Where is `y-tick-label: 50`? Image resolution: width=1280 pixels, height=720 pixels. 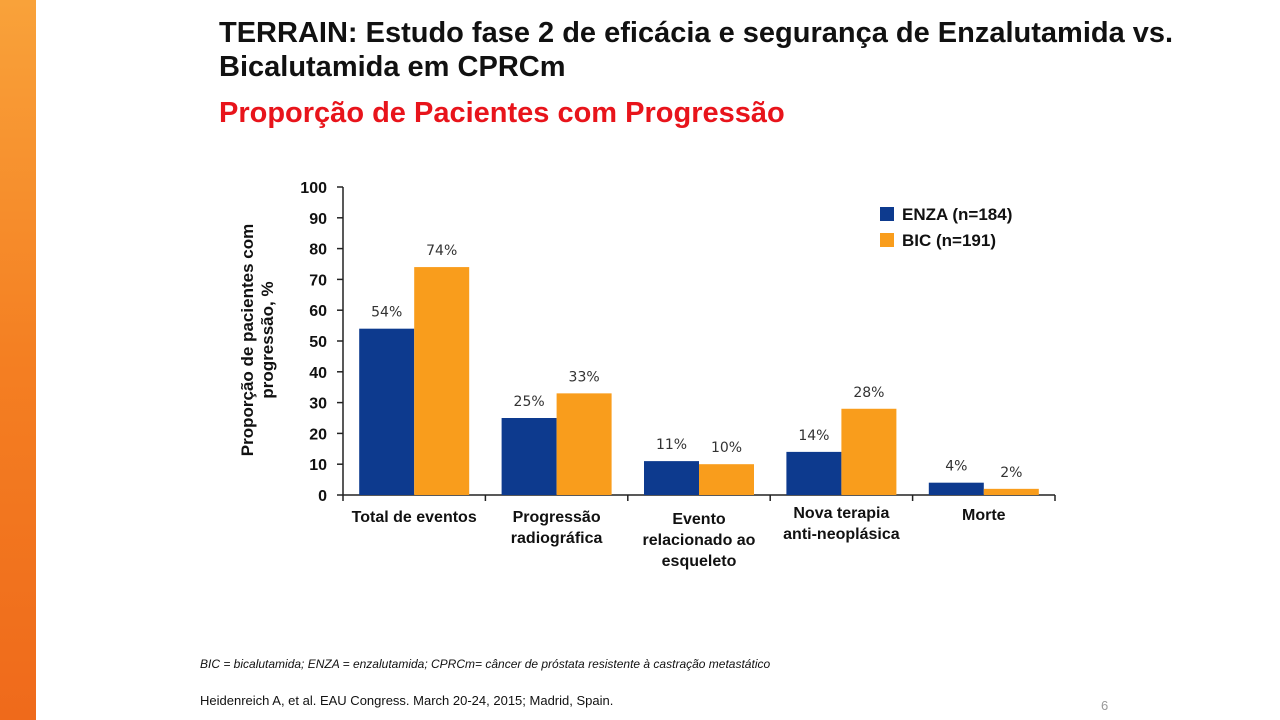 y-tick-label: 50 is located at coordinates (318, 342).